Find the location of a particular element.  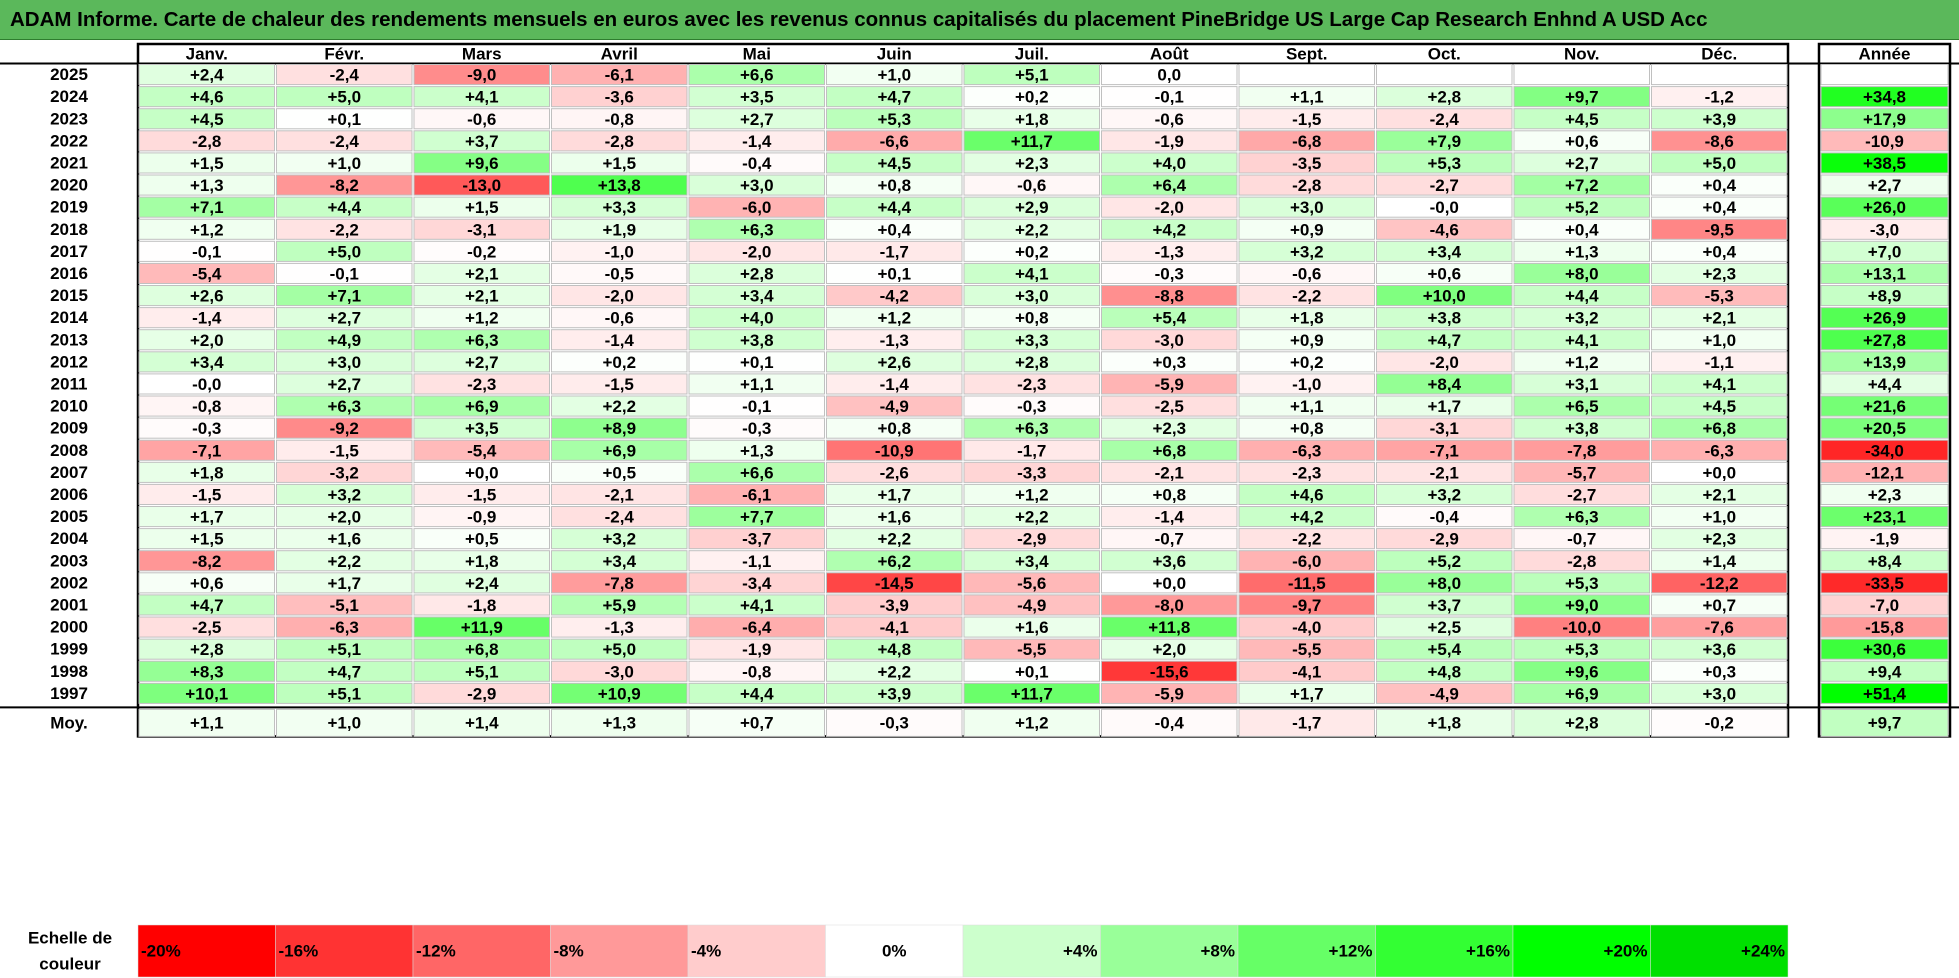

annual-value: +21,6 is located at coordinates (1884, 406).